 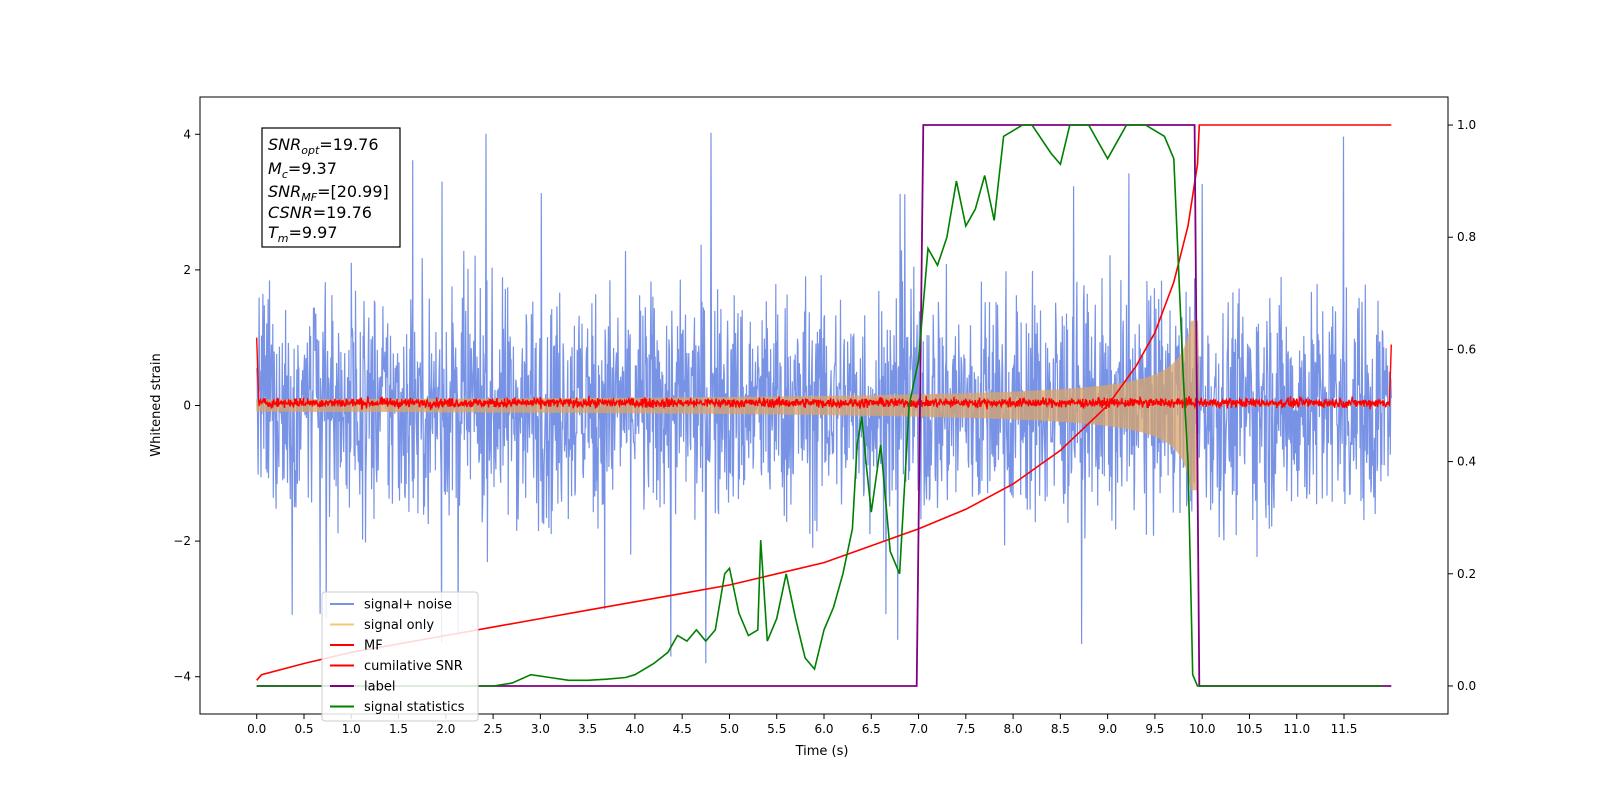 What do you see at coordinates (729, 729) in the screenshot?
I see `x-tick-label: 5.0` at bounding box center [729, 729].